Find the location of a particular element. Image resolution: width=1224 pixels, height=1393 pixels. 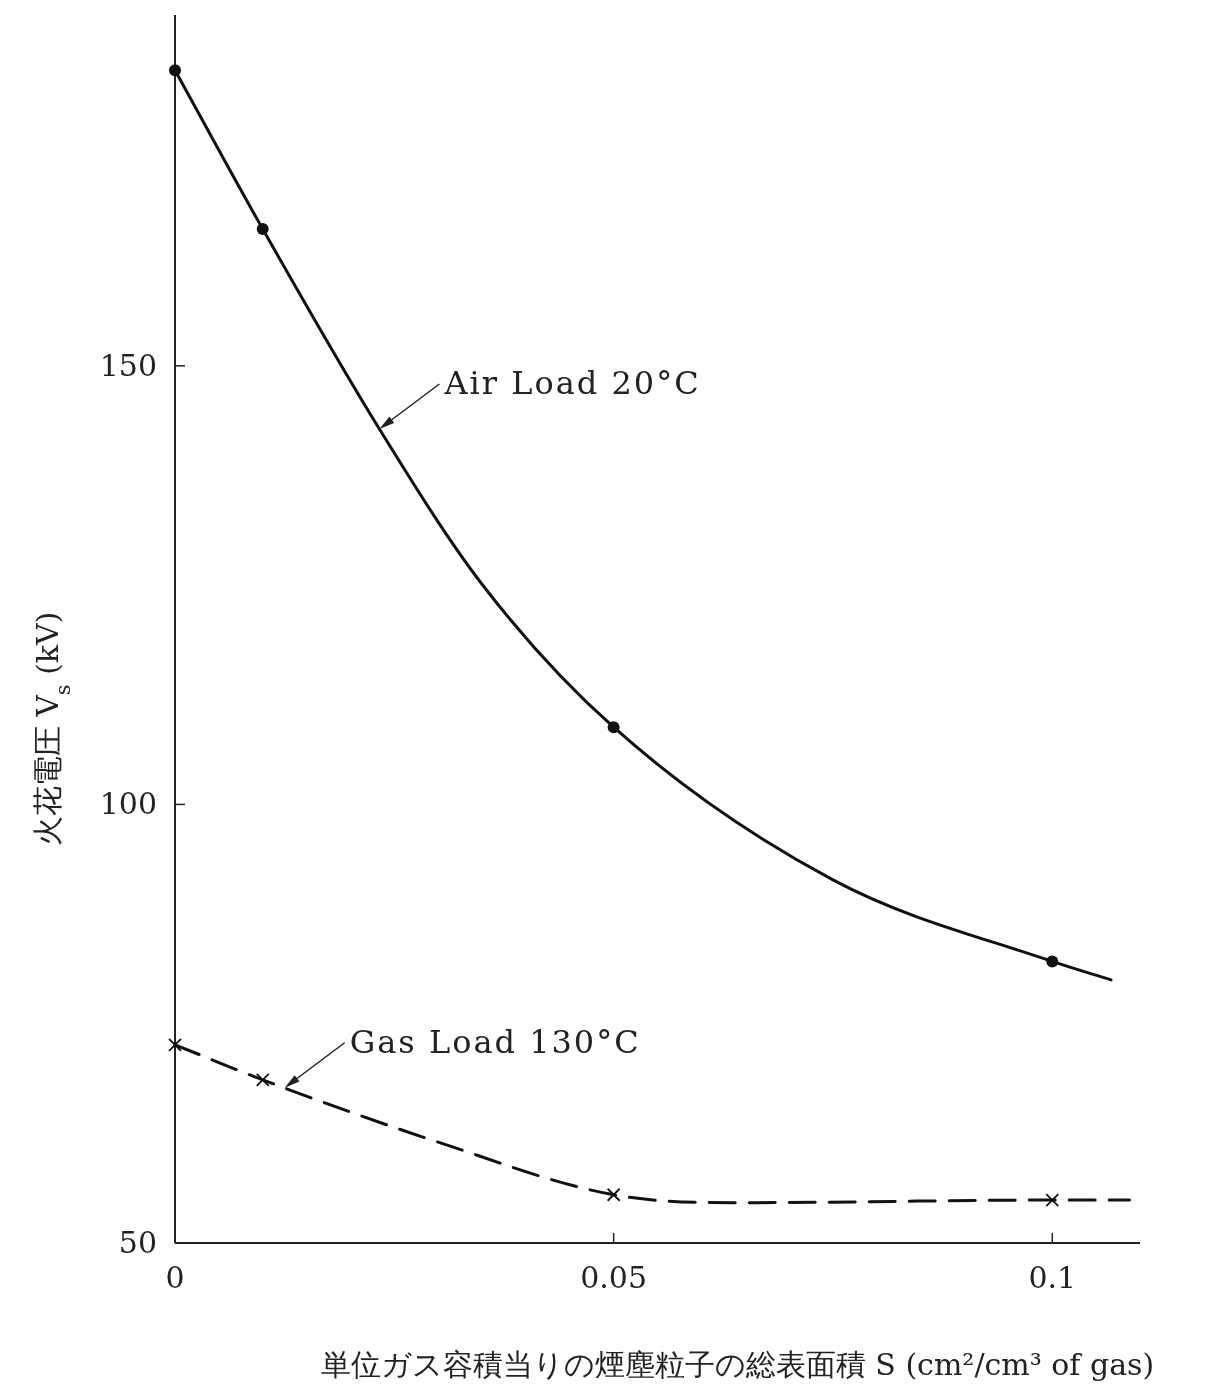

x-tick-label: 0 is located at coordinates (175, 1277).